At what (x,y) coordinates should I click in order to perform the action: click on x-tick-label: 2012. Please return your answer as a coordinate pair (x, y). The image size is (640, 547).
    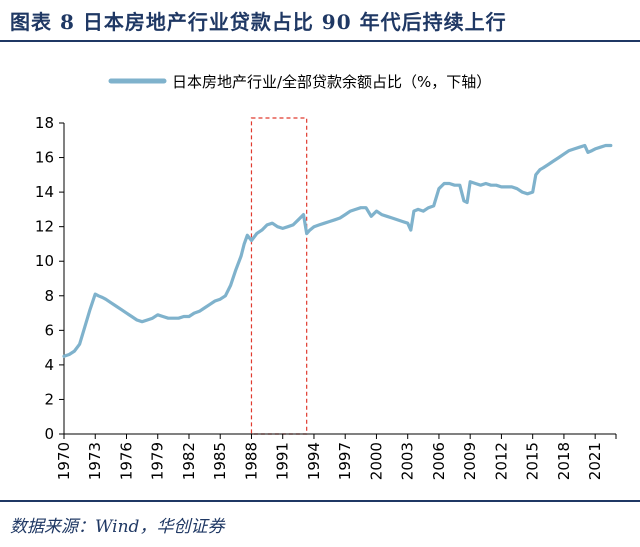
    Looking at the image, I should click on (501, 461).